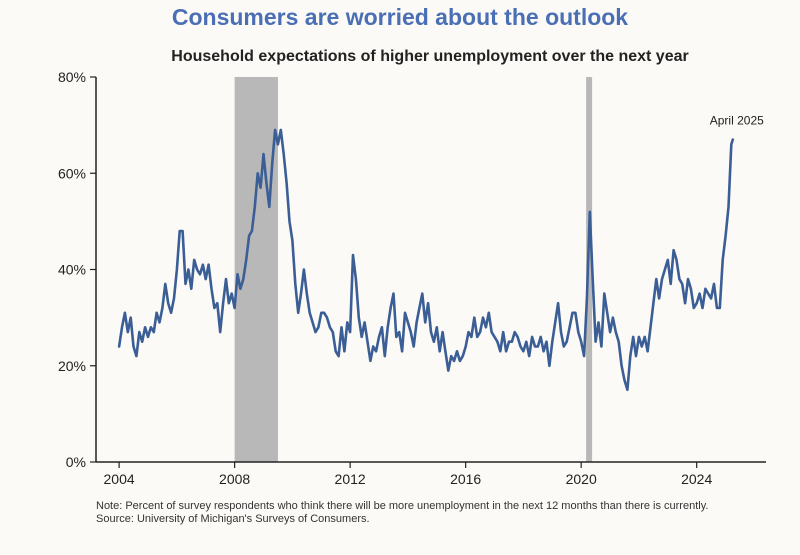 The width and height of the screenshot is (800, 555). I want to click on chart-title: Consumers are worried about the outlook, so click(400, 17).